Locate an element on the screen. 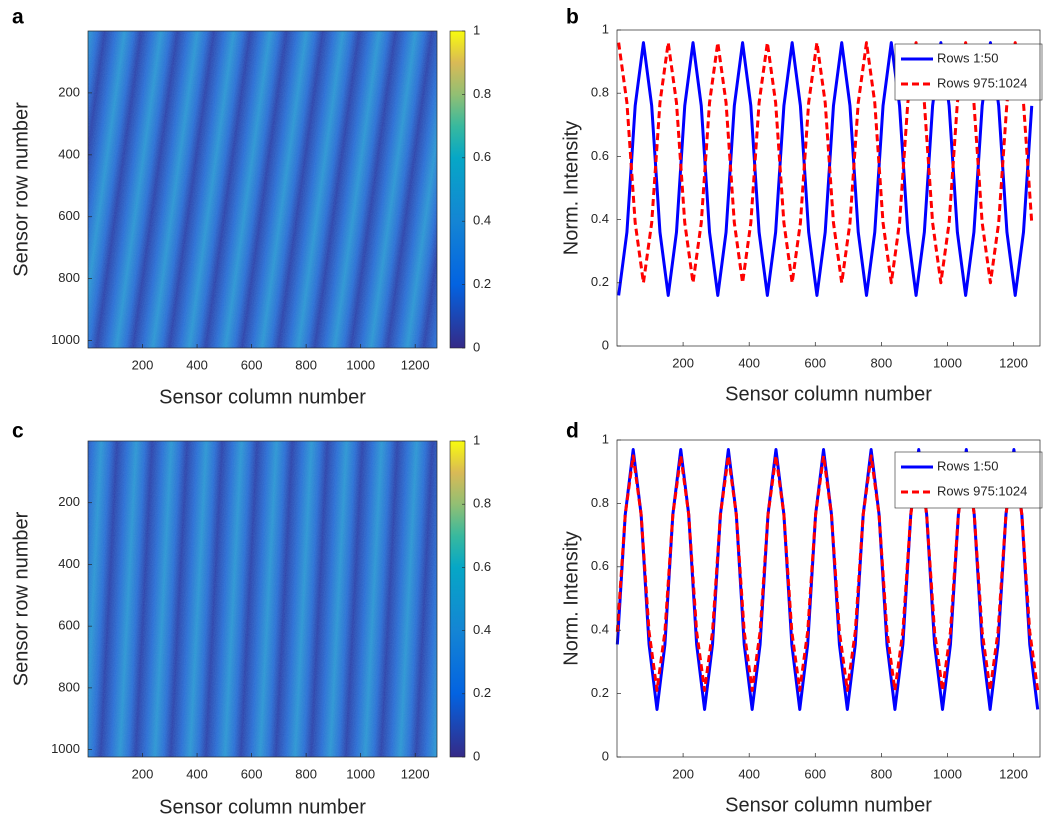 The image size is (1049, 818). panel-letter: d is located at coordinates (572, 431).